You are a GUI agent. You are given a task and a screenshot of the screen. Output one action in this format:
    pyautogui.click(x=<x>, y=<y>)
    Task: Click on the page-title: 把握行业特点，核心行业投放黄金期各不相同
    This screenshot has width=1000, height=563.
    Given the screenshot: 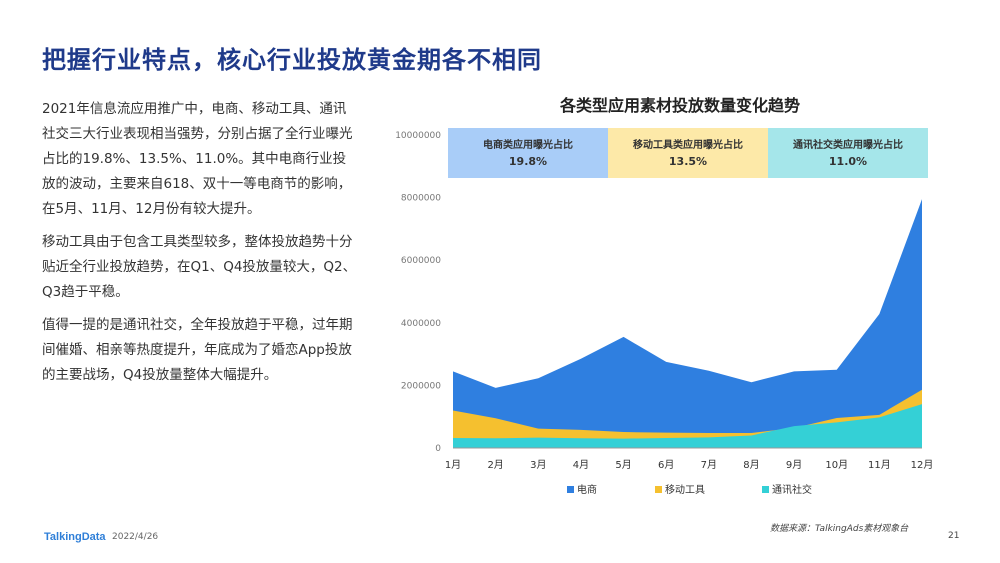 What is the action you would take?
    pyautogui.click(x=292, y=60)
    